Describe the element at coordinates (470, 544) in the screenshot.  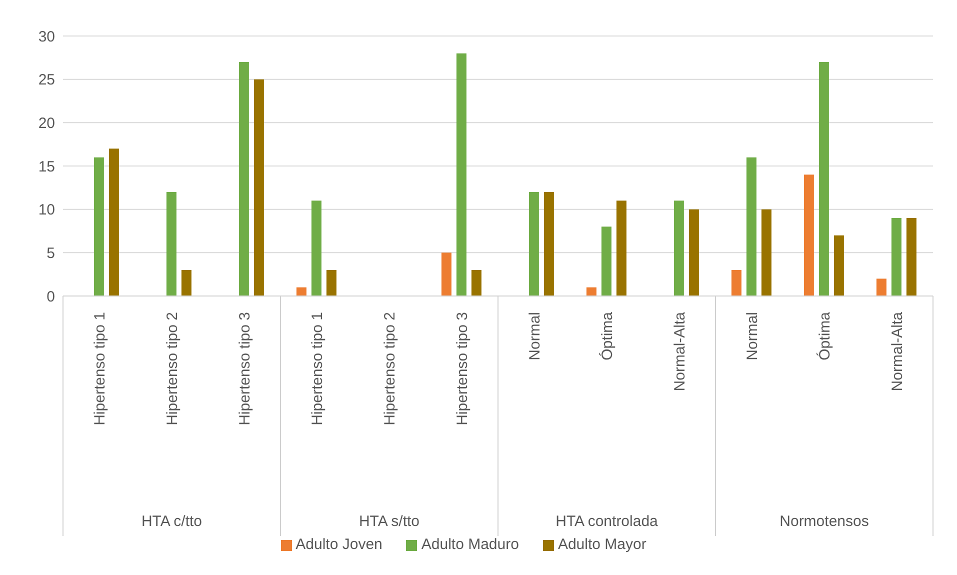
I see `legend-label: Adulto Maduro` at that location.